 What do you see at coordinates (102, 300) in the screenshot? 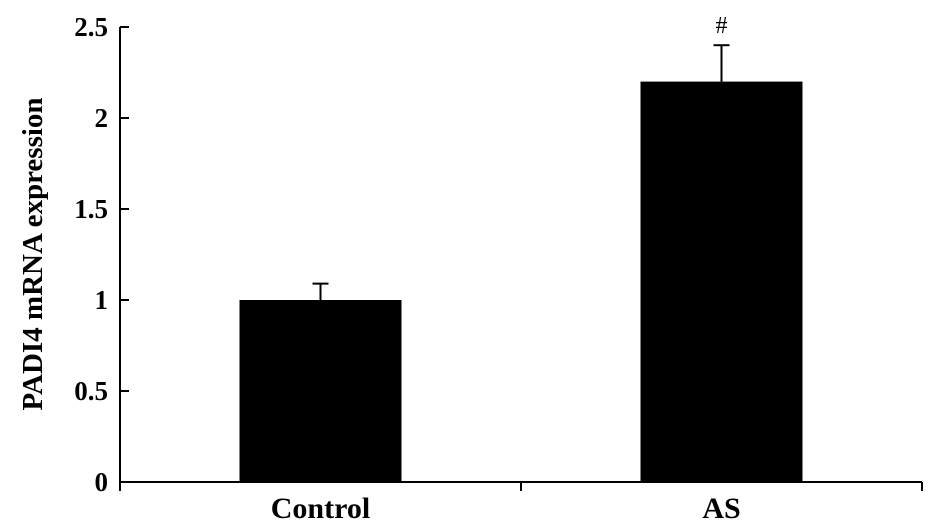
I see `y-tick-label: 1` at bounding box center [102, 300].